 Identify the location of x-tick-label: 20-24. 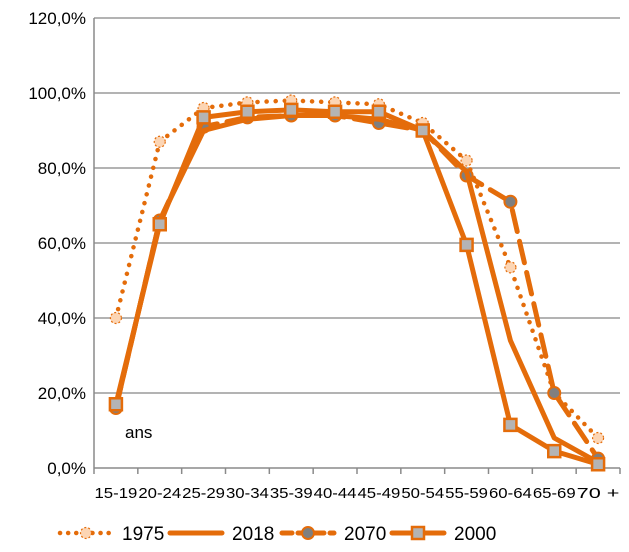
(159, 493).